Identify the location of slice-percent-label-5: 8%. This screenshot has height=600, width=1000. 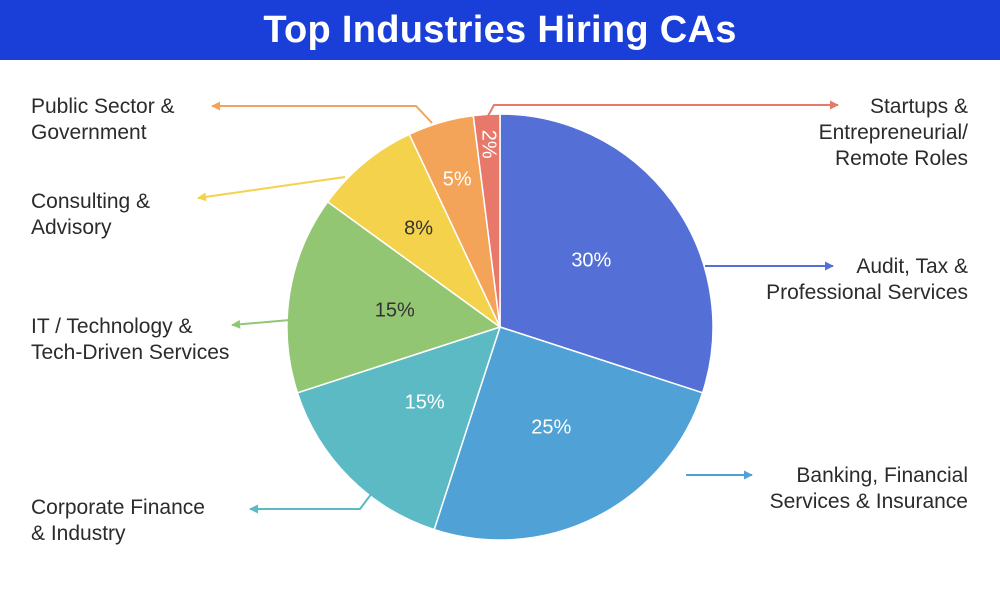
(418, 229).